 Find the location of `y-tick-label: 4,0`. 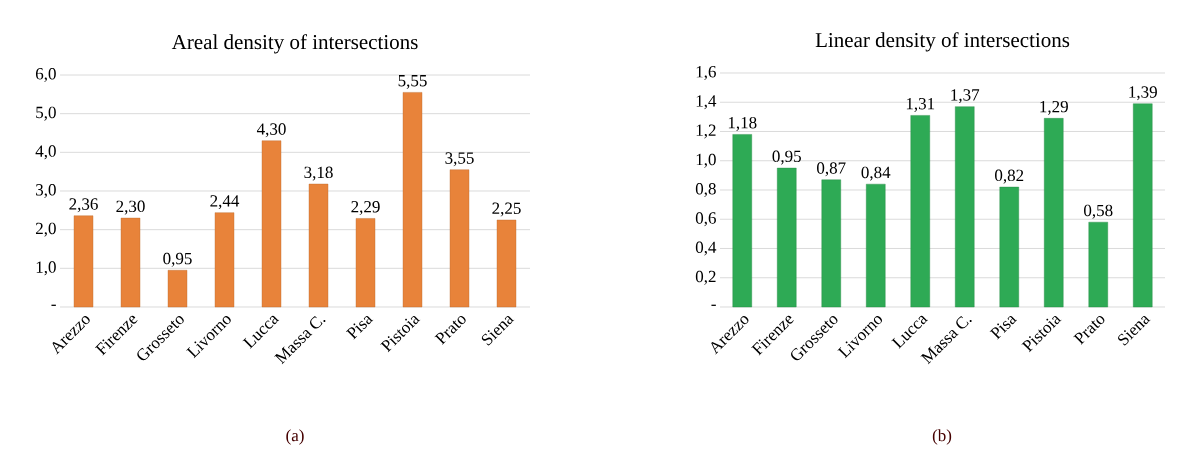

y-tick-label: 4,0 is located at coordinates (45, 152).